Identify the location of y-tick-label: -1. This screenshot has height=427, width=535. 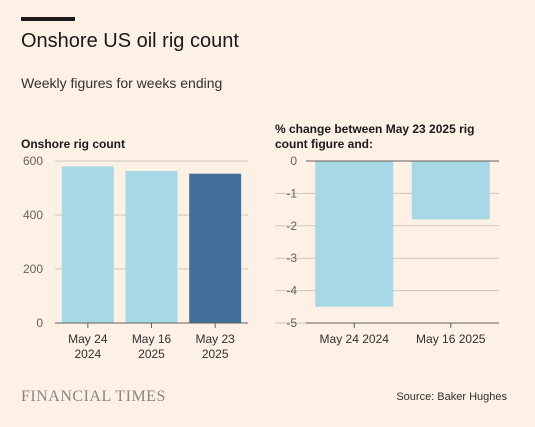
(291, 193).